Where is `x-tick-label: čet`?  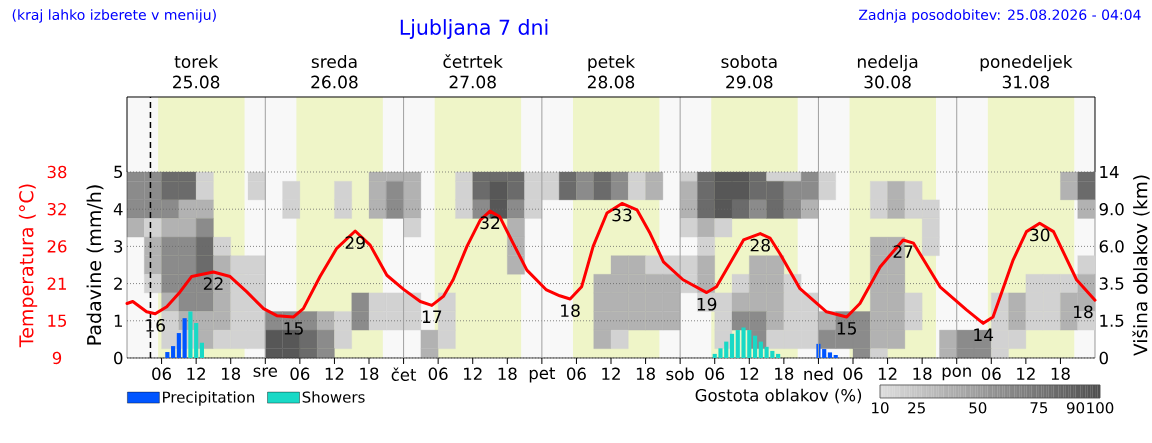
x-tick-label: čet is located at coordinates (404, 374).